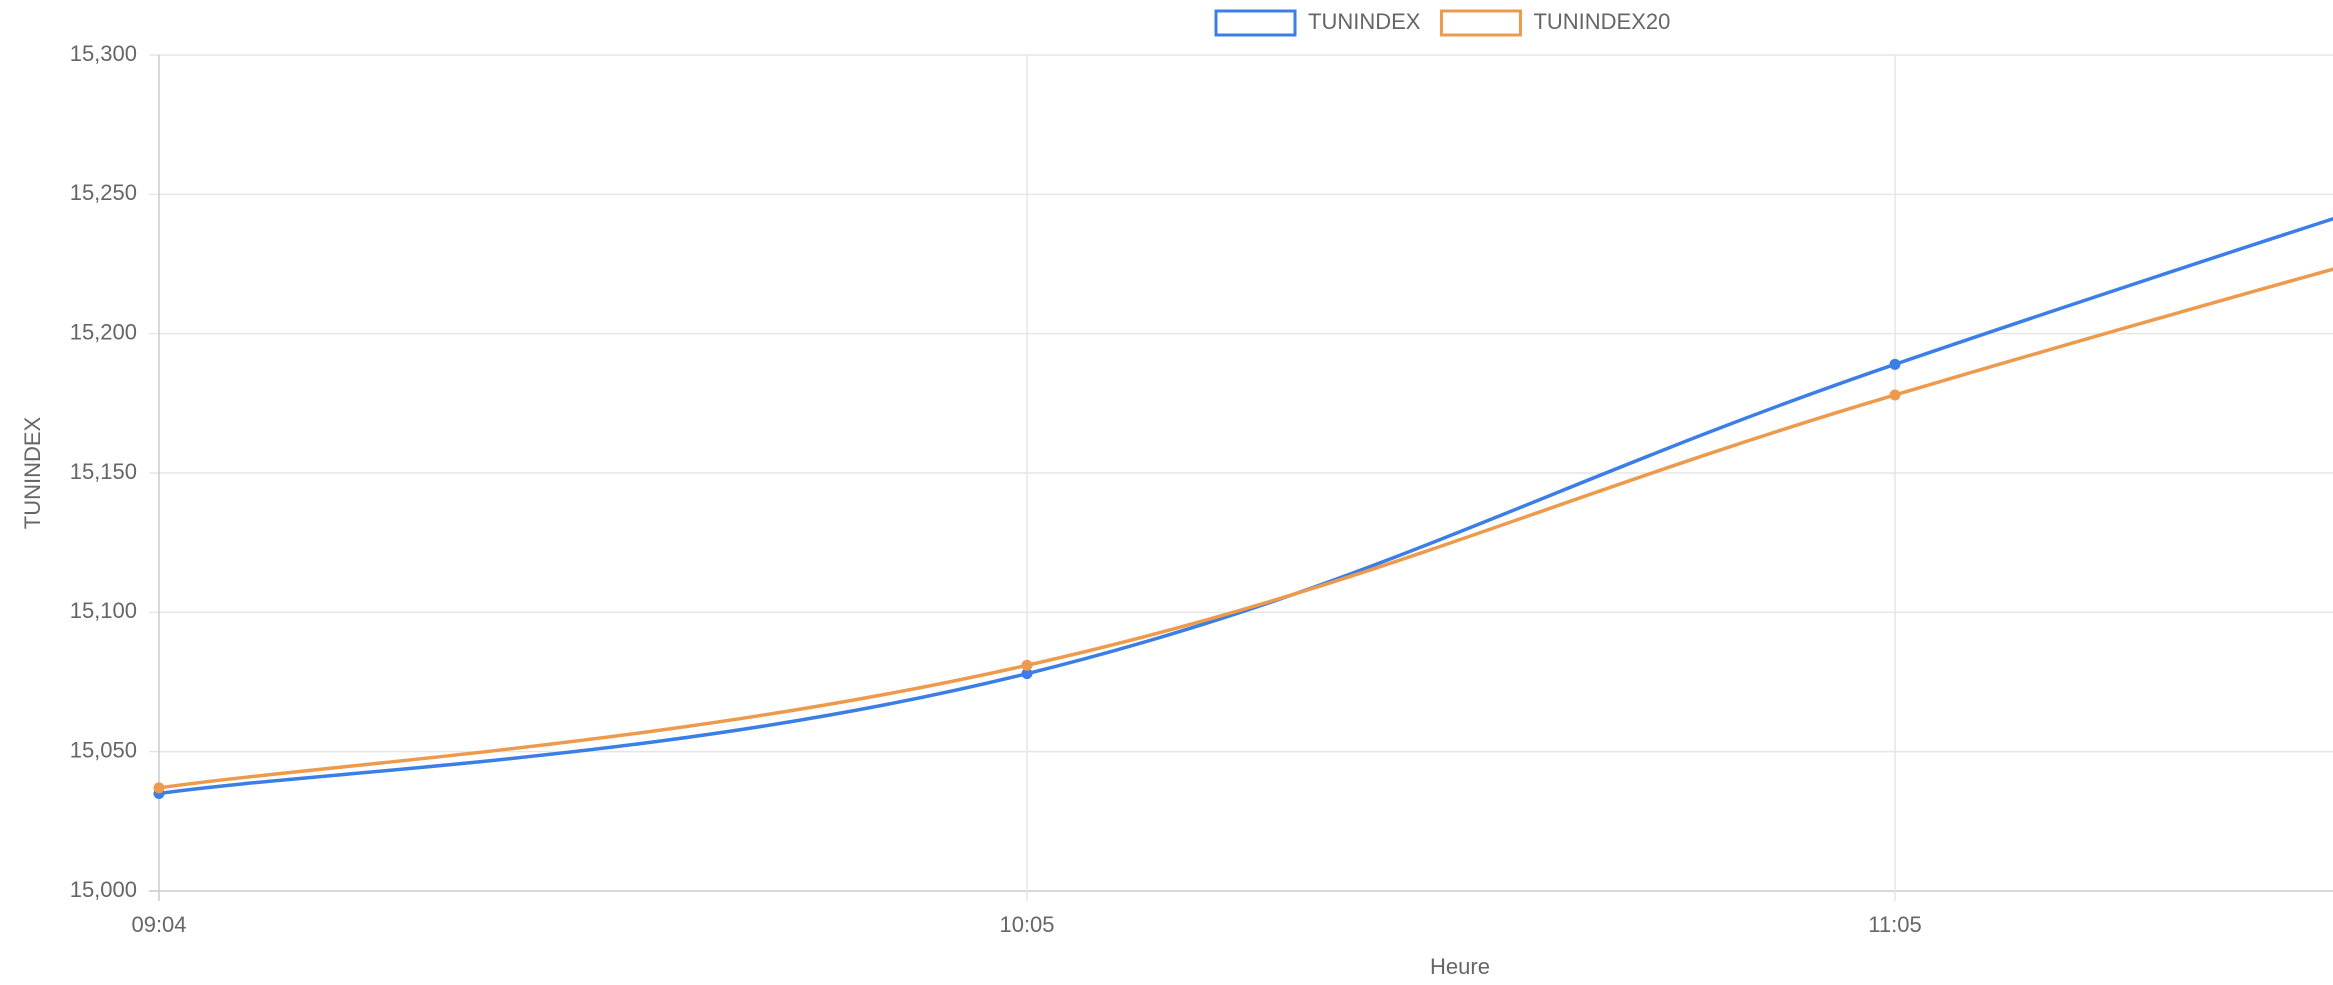  What do you see at coordinates (103, 192) in the screenshot?
I see `y-tick-label: 15,250` at bounding box center [103, 192].